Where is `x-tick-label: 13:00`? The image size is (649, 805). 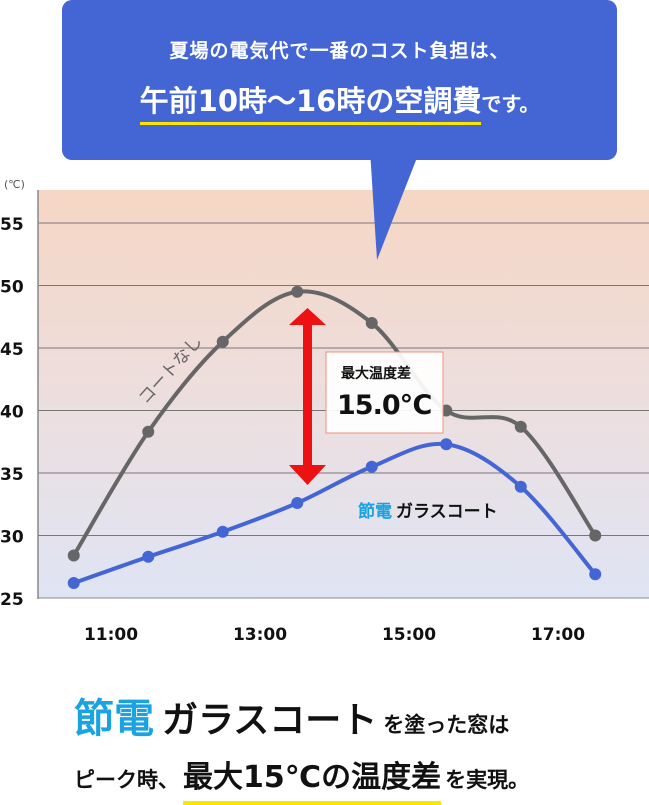 x-tick-label: 13:00 is located at coordinates (260, 635).